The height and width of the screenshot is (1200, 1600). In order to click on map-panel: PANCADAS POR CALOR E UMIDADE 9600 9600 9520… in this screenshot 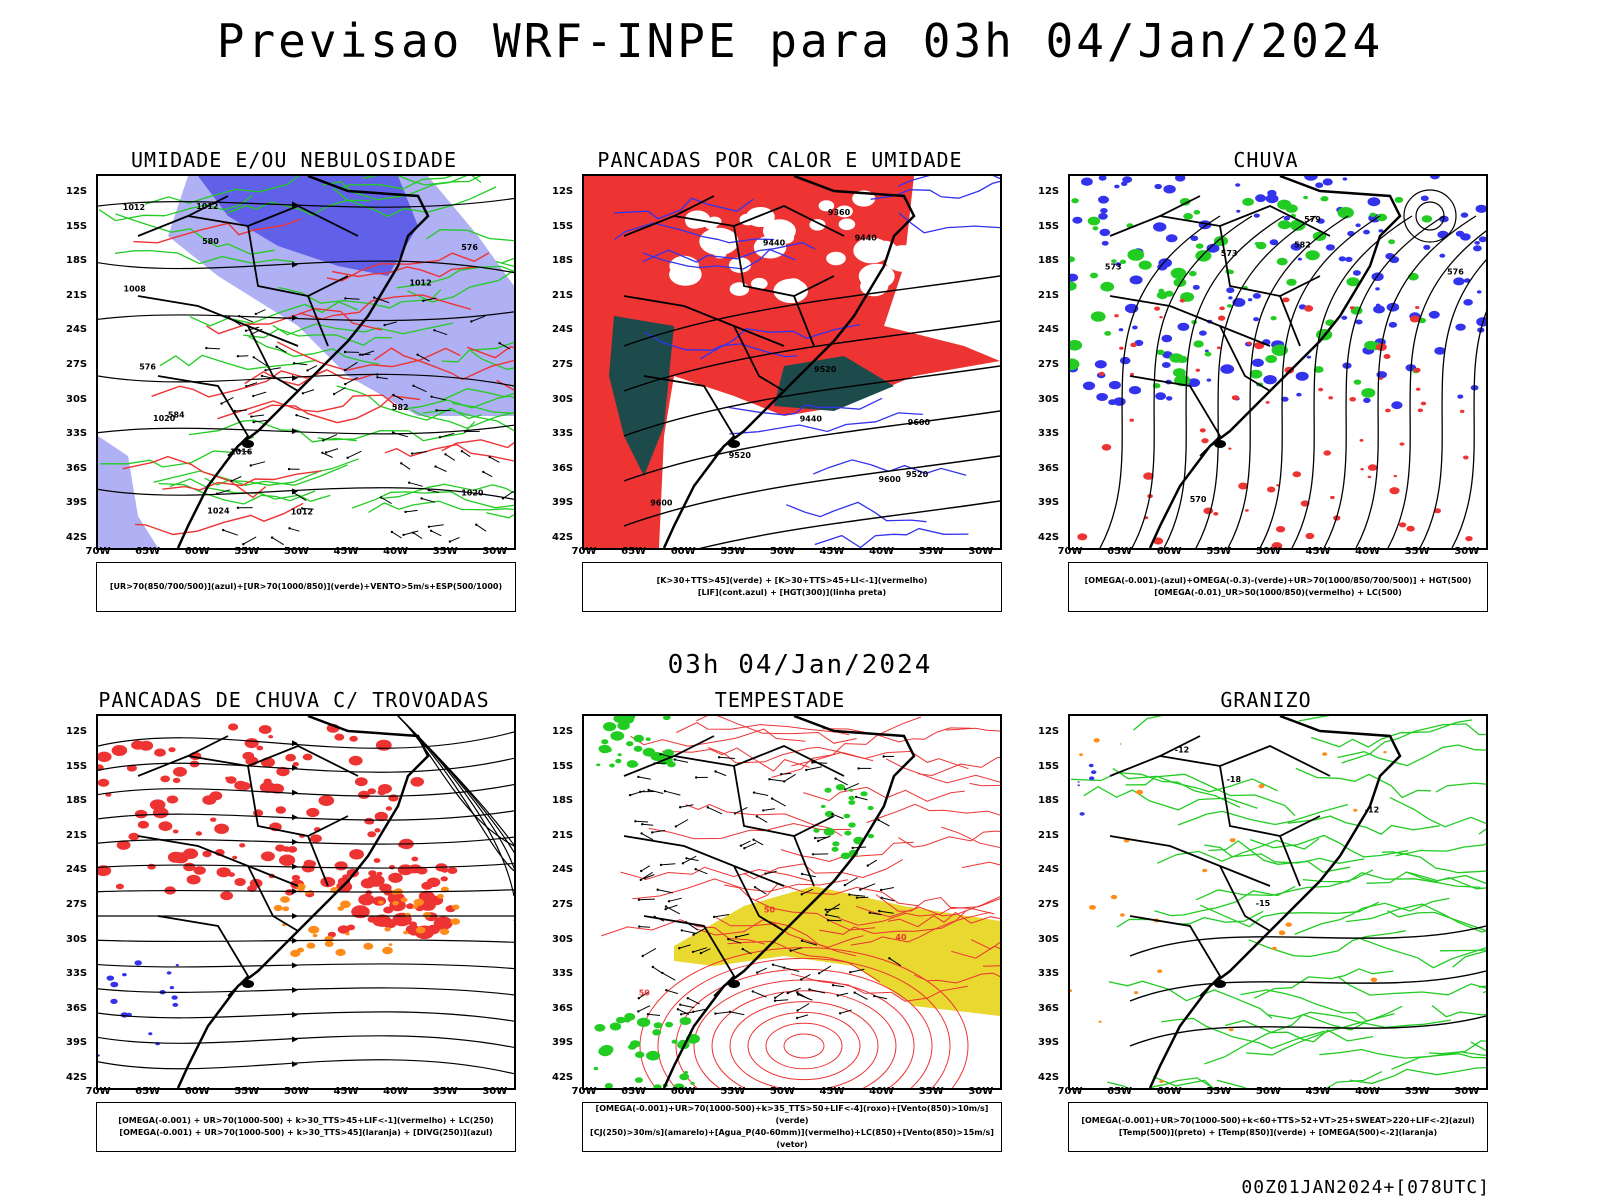, I will do `click(777, 388)`.